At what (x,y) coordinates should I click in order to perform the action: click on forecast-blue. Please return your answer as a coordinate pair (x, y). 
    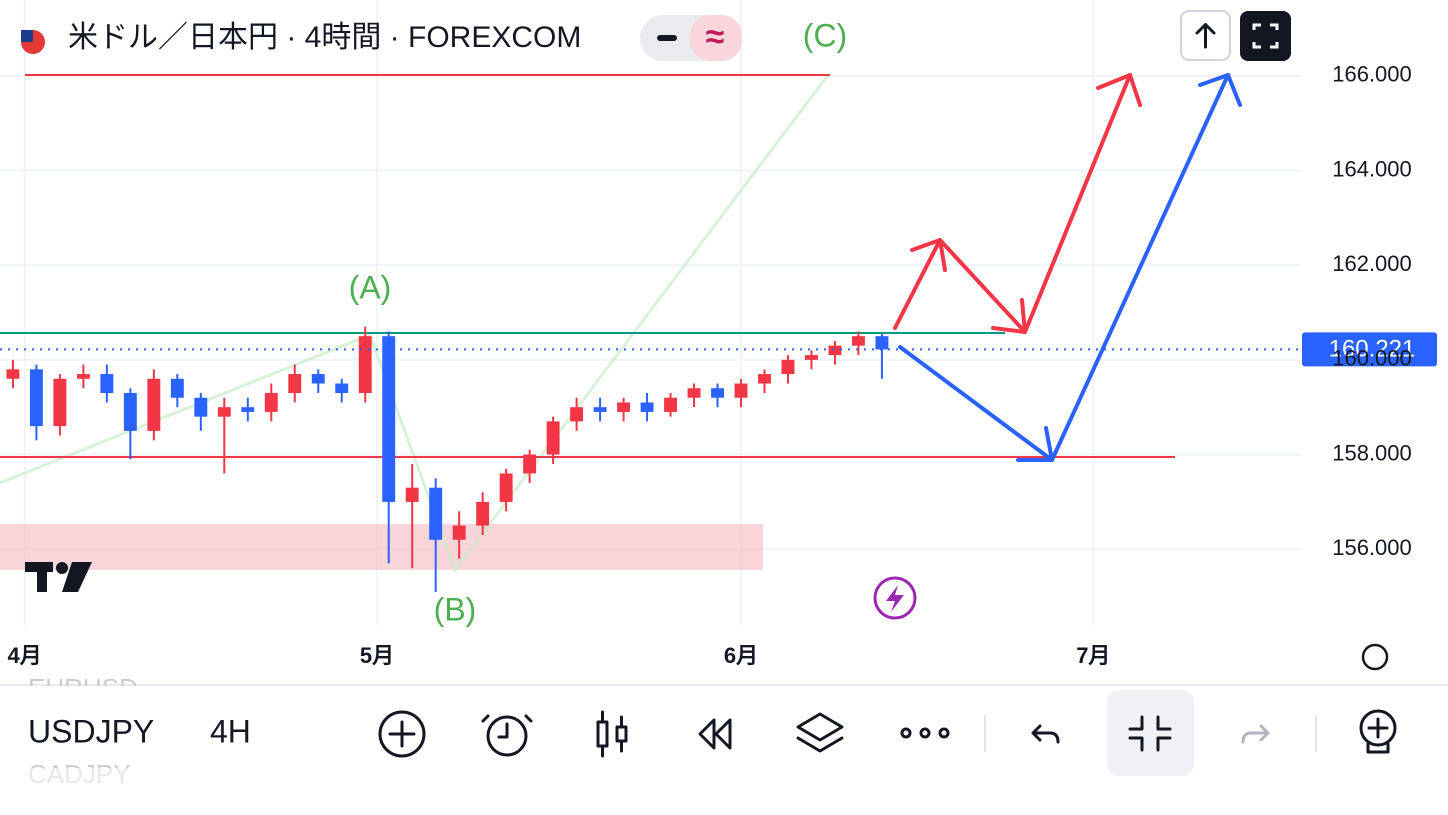
    Looking at the image, I should click on (1070, 267).